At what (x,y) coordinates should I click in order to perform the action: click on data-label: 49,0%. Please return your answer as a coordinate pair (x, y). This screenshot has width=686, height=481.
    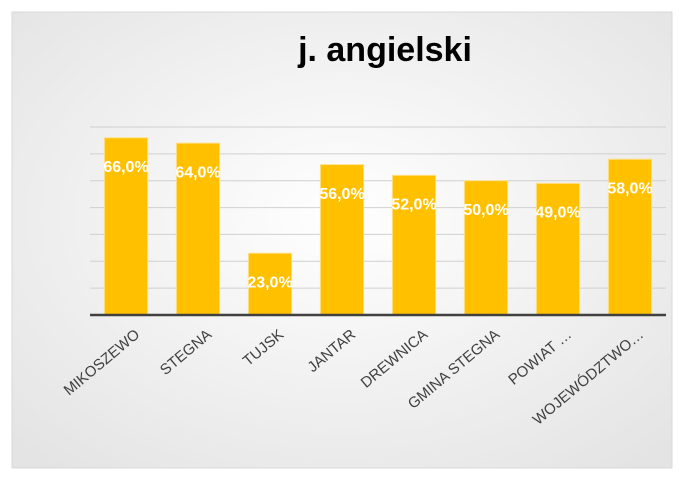
    Looking at the image, I should click on (557, 213).